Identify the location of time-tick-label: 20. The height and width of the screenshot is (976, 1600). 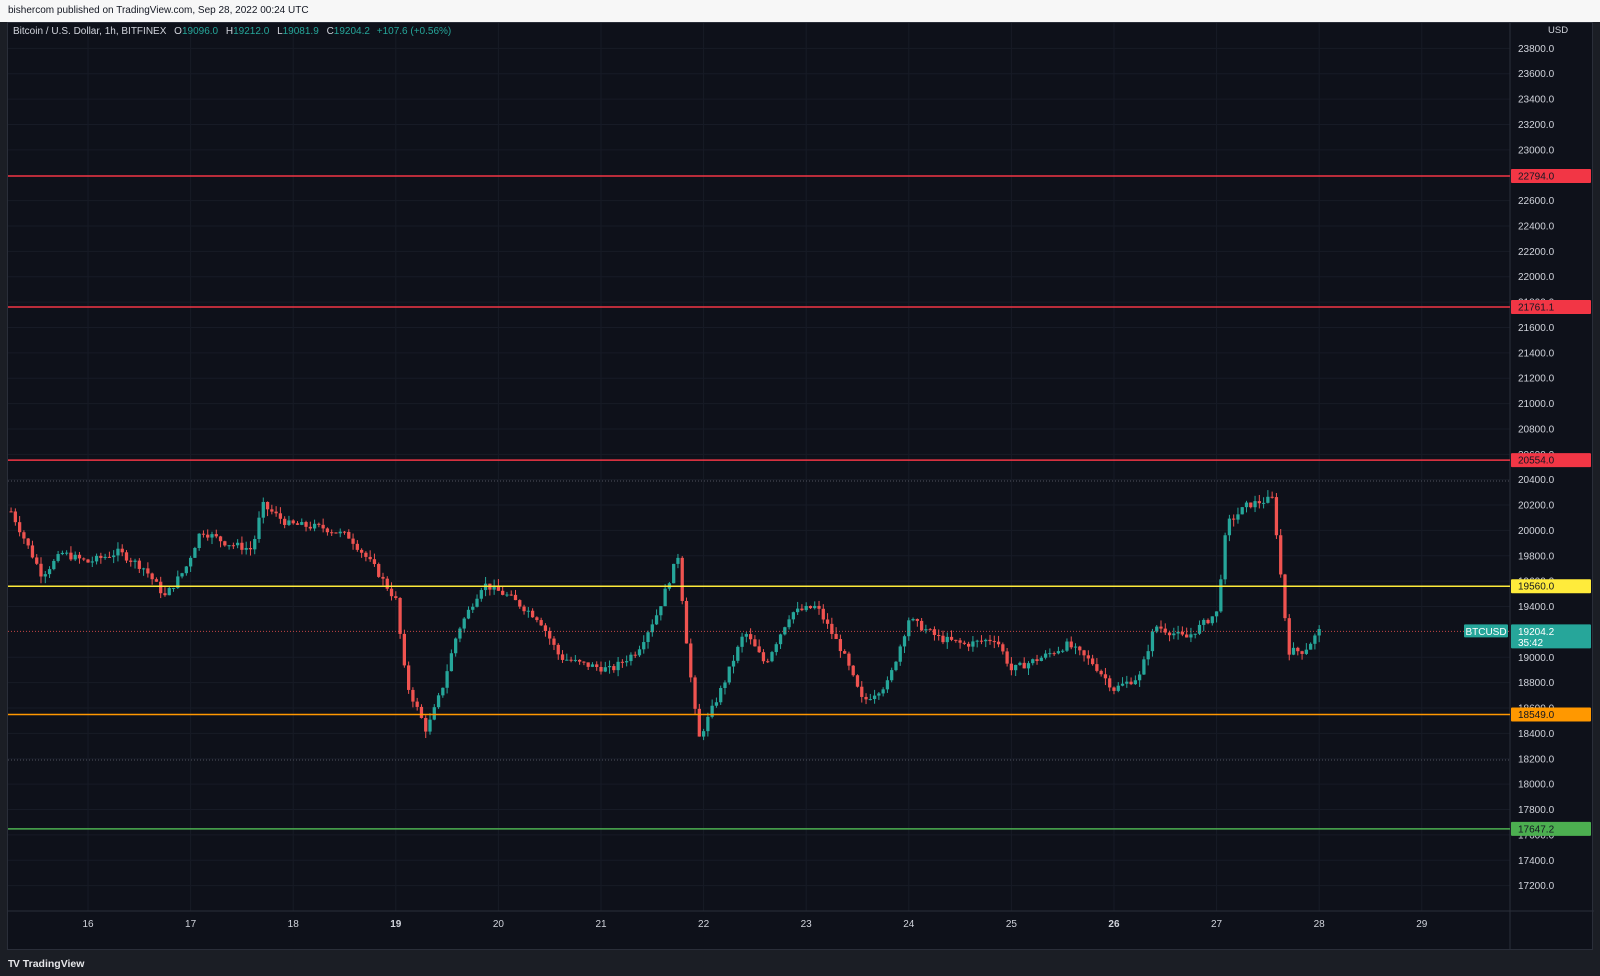
(499, 924).